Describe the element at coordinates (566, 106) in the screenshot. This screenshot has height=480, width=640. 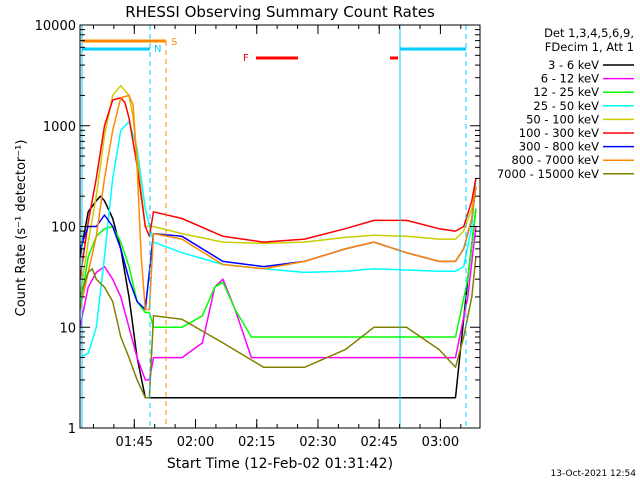
I see `legend-label: 25 - 50 keV` at that location.